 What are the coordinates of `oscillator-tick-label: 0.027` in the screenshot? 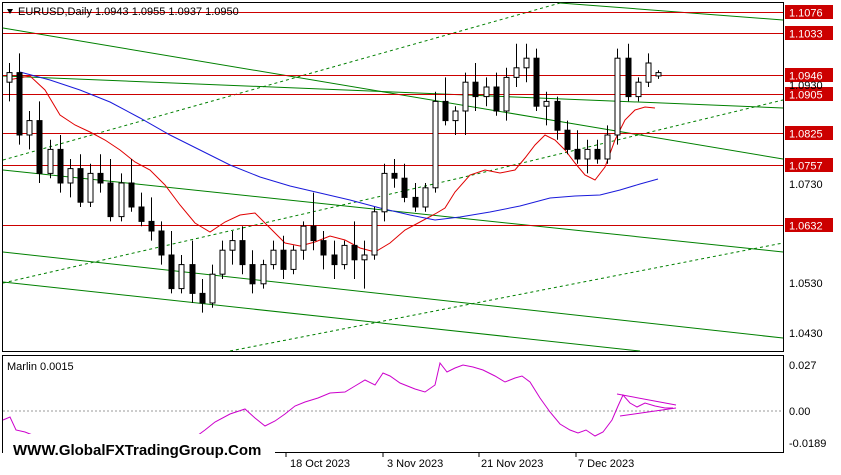 It's located at (803, 366).